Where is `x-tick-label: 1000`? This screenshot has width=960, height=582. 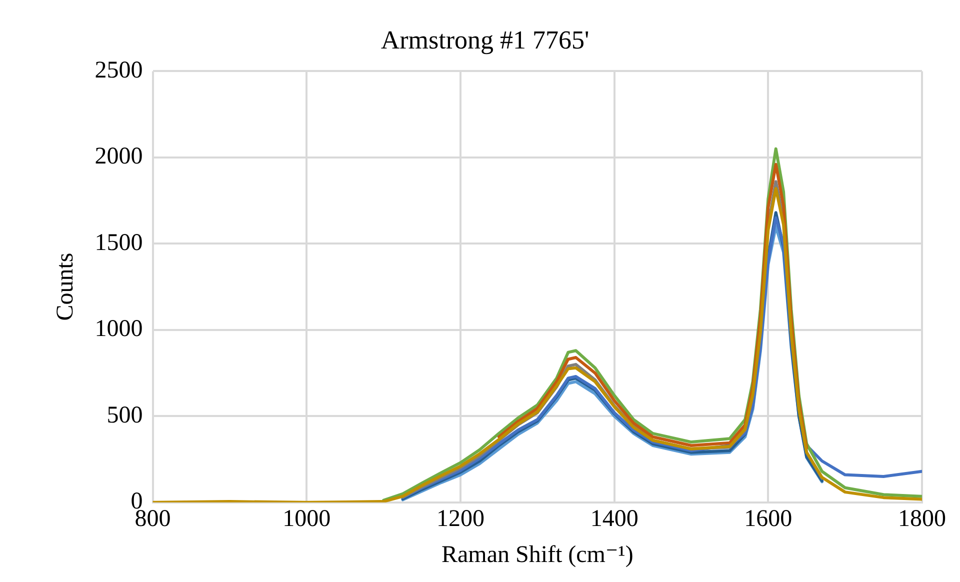 x-tick-label: 1000 is located at coordinates (306, 519).